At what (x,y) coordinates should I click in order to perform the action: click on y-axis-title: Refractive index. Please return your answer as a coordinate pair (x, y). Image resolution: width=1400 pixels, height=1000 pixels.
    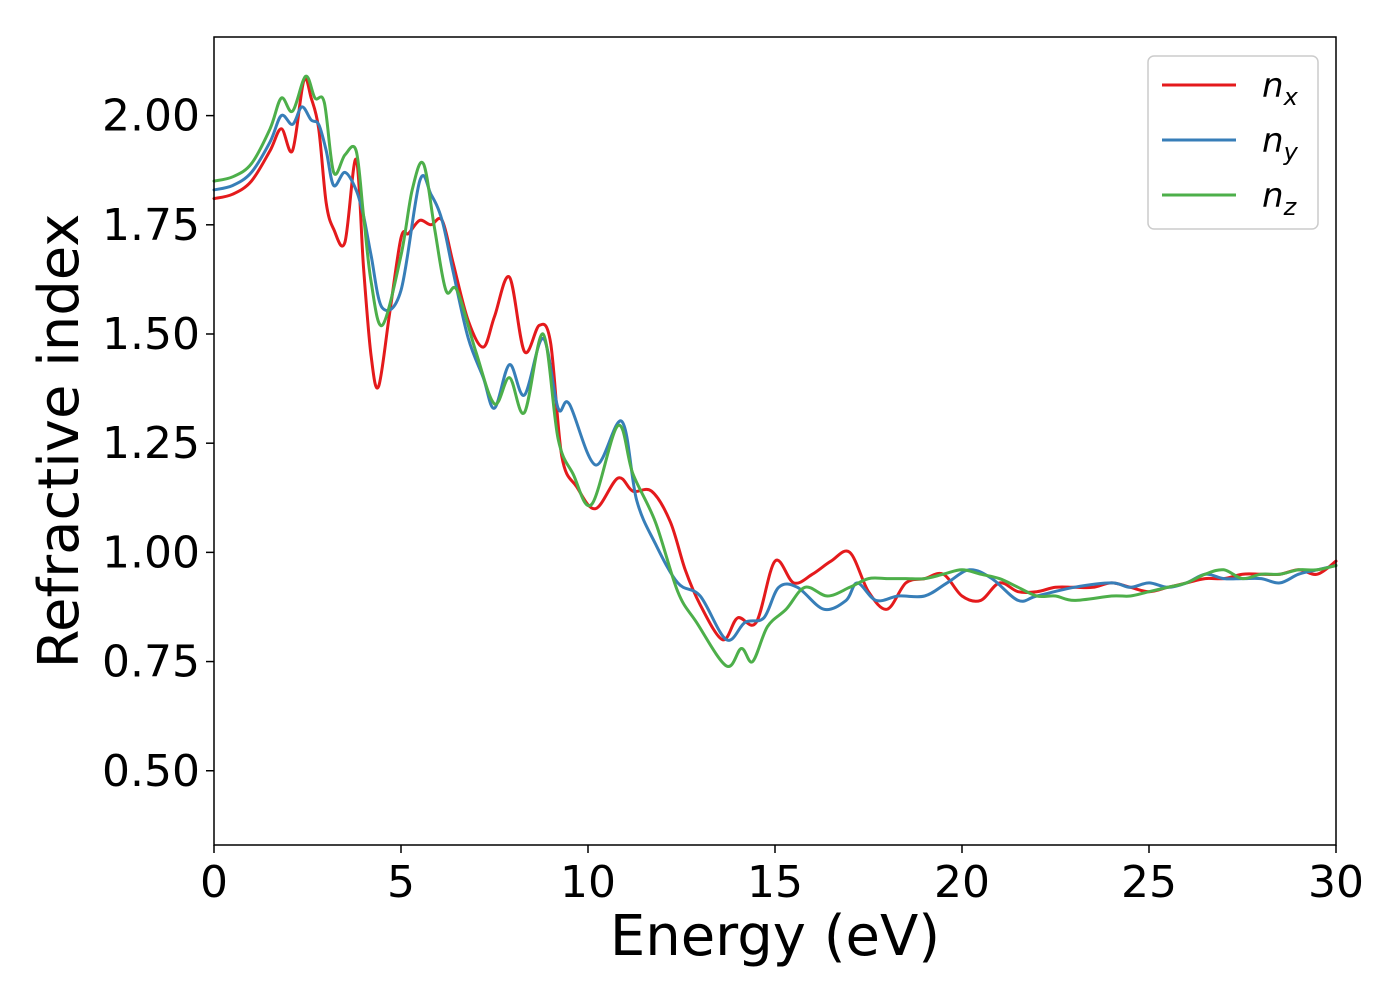
    Looking at the image, I should click on (59, 441).